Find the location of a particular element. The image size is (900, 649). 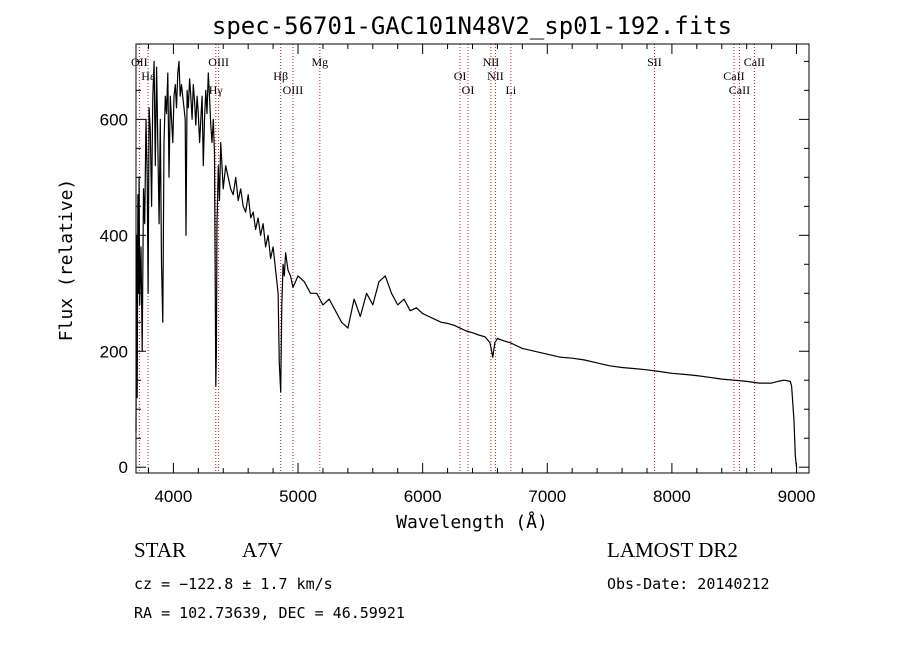

spectral-line-label: Li is located at coordinates (511, 90).